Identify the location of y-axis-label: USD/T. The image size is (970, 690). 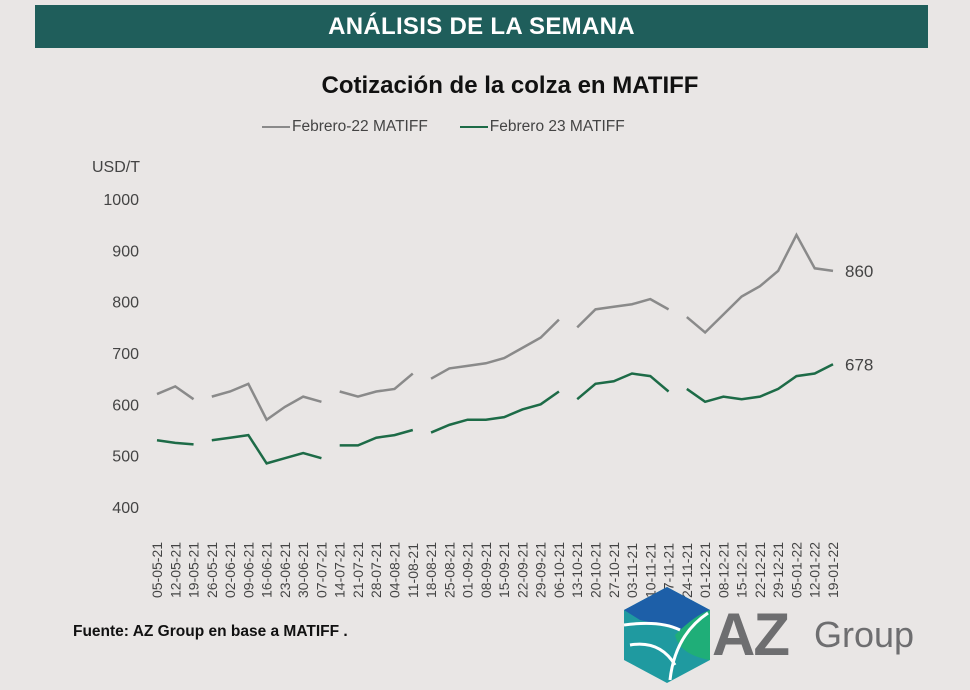
(116, 167).